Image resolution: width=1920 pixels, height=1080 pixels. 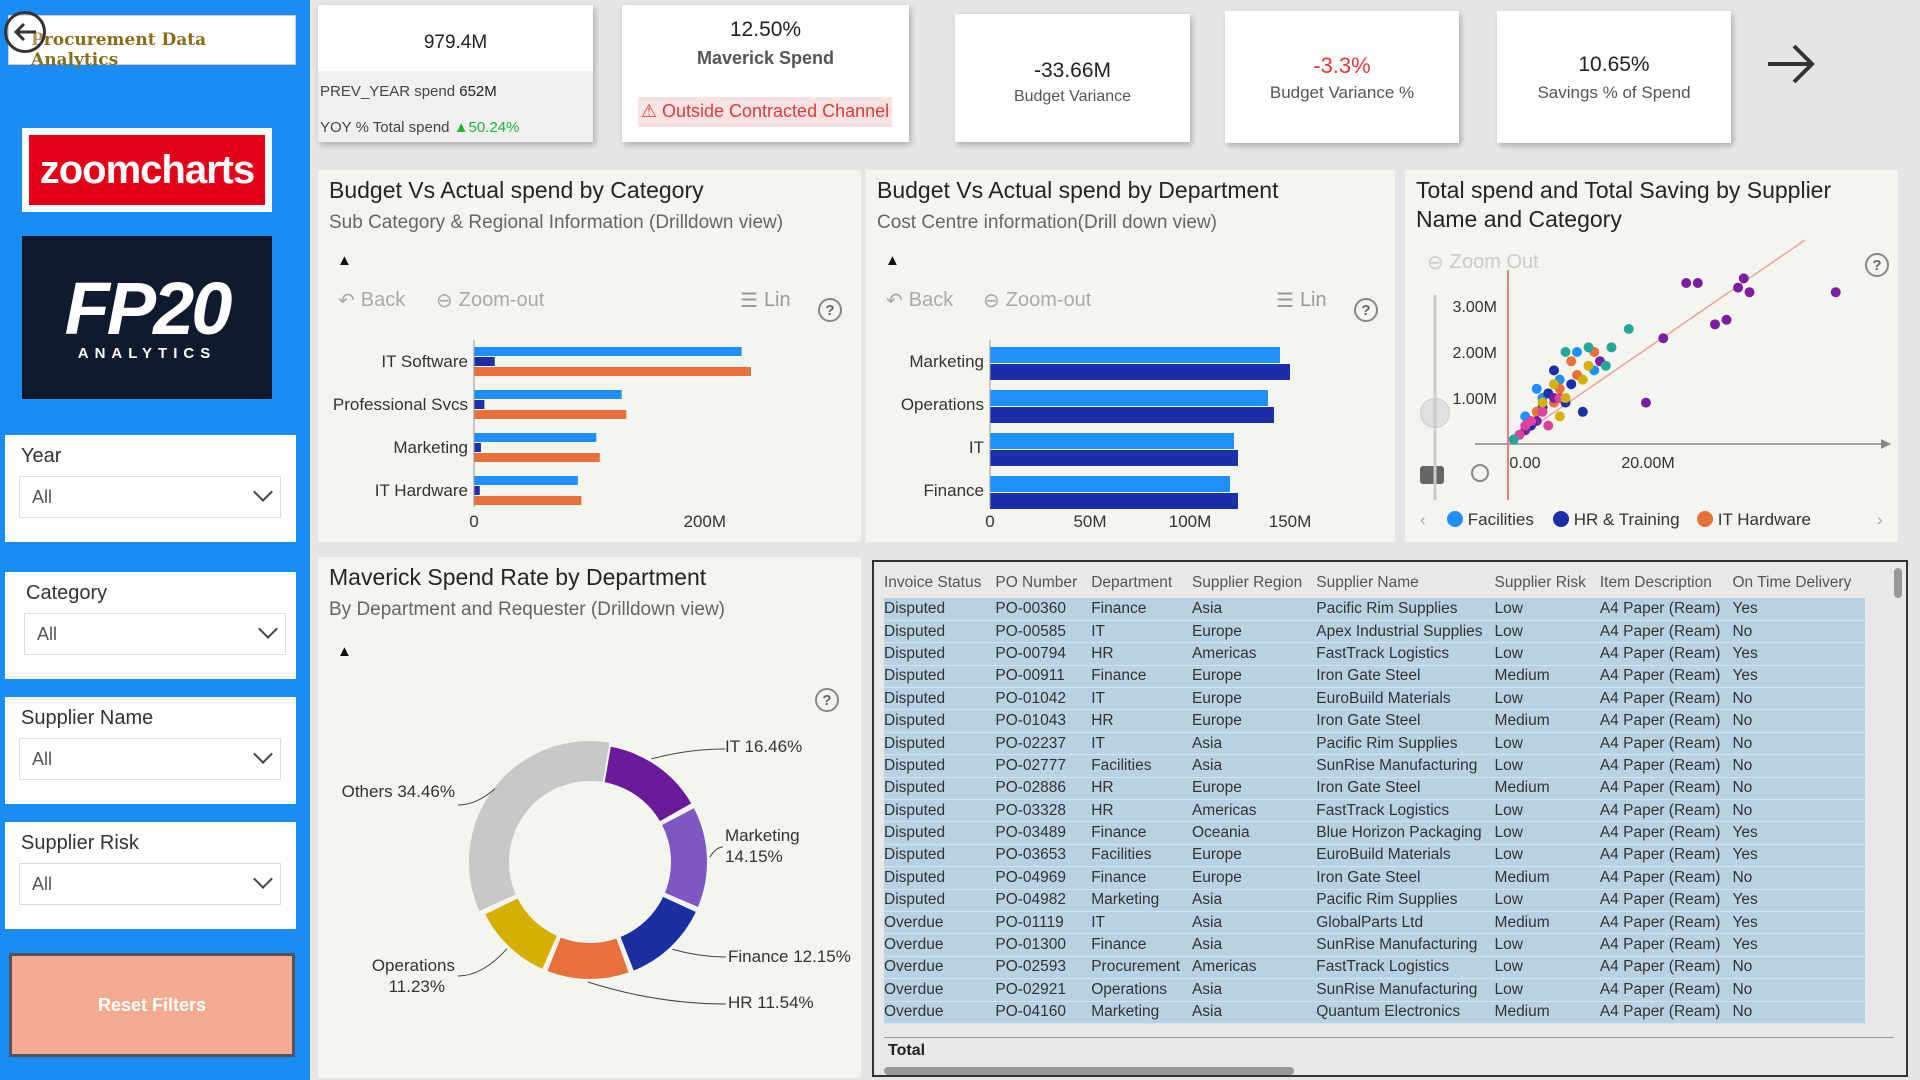 I want to click on chevron-down-icon, so click(x=268, y=629).